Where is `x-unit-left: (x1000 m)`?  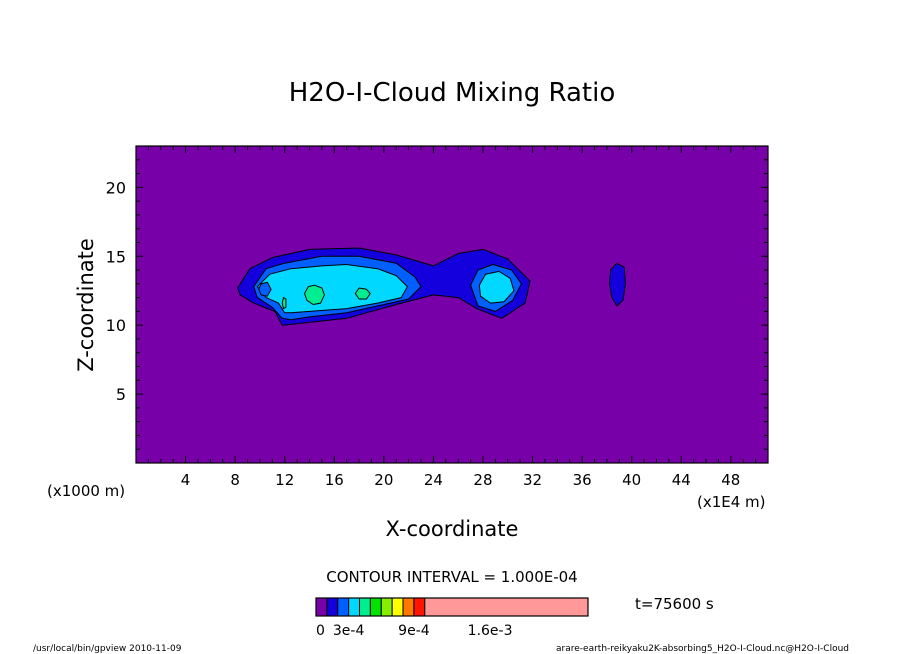
x-unit-left: (x1000 m) is located at coordinates (86, 491).